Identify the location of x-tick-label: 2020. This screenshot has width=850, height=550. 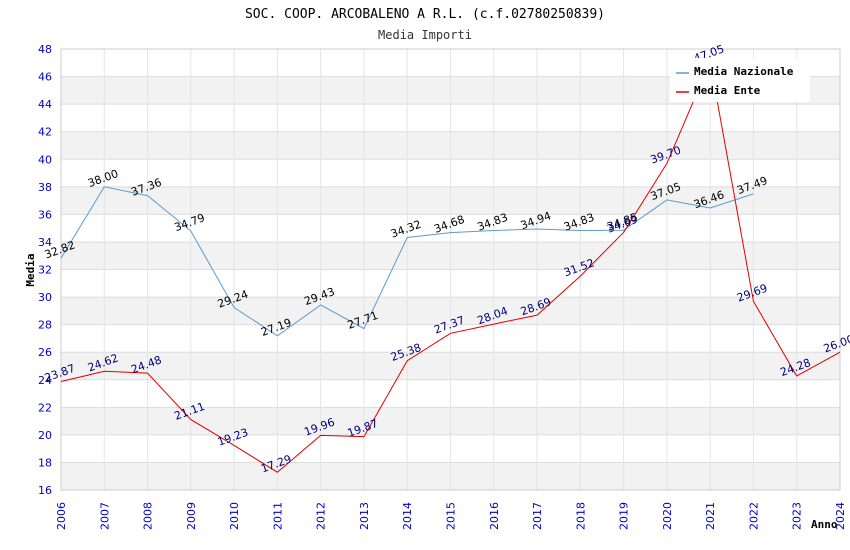
(667, 516).